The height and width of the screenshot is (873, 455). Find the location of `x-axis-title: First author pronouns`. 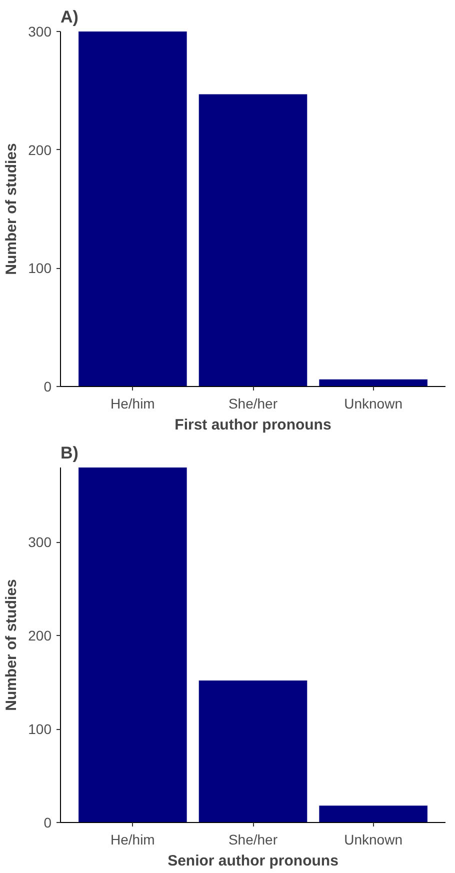

x-axis-title: First author pronouns is located at coordinates (253, 425).